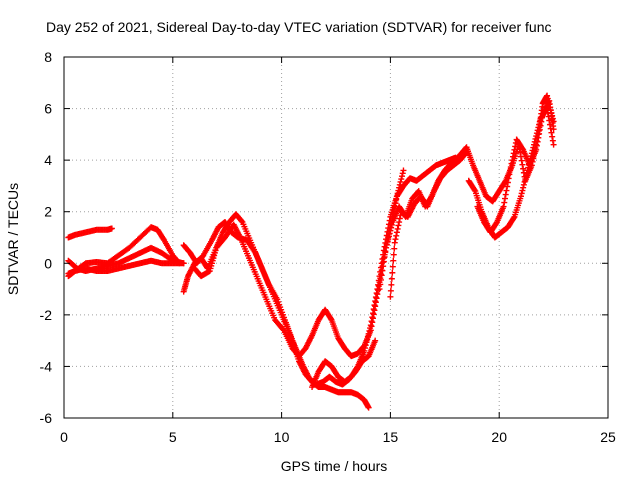 This screenshot has height=480, width=640. What do you see at coordinates (48, 160) in the screenshot?
I see `y-tick-label: 4` at bounding box center [48, 160].